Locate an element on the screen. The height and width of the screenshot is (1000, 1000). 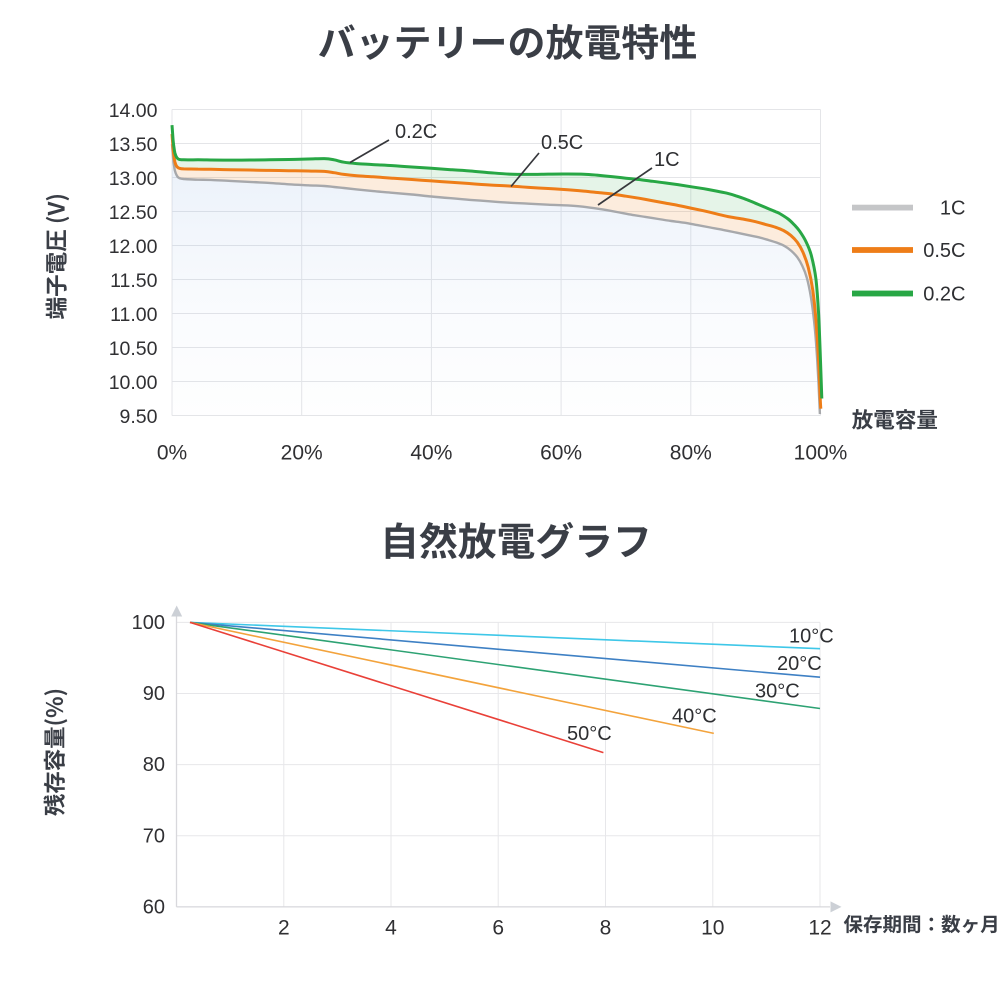
svg-text: 13.50 is located at coordinates (133, 145).